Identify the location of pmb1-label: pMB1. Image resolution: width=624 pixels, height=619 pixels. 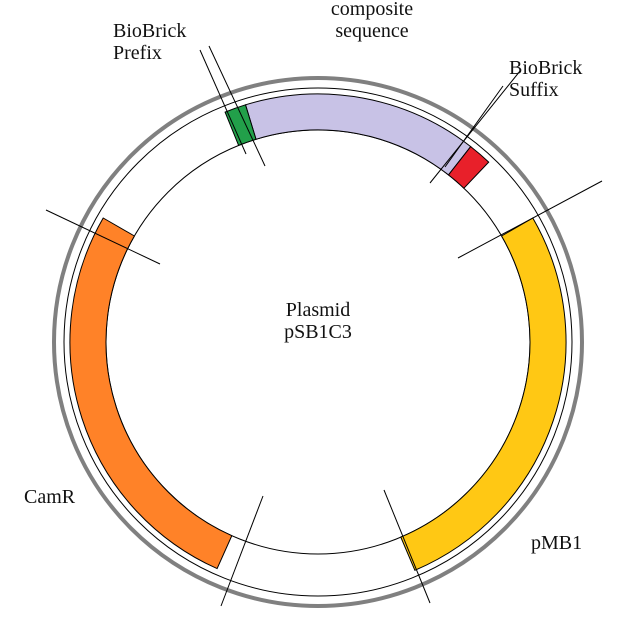
(557, 543).